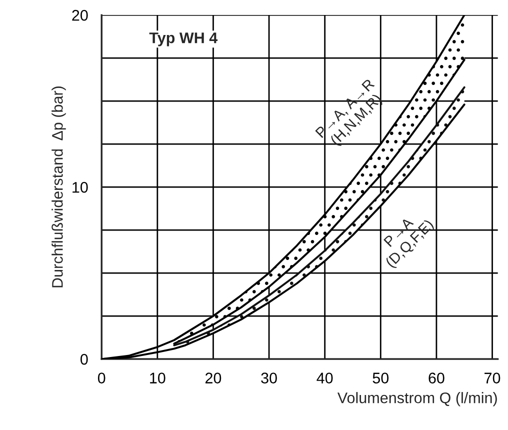 The width and height of the screenshot is (508, 430). I want to click on y-tick-label: 20, so click(80, 15).